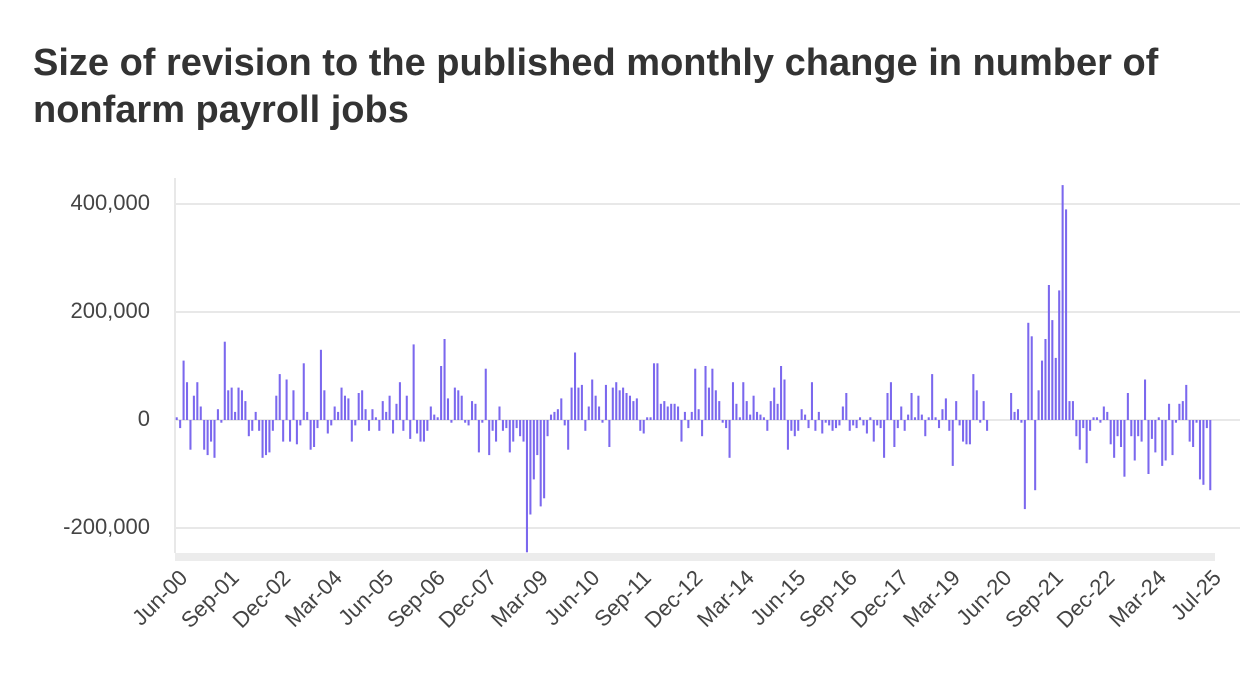  I want to click on x-tick-label: Mar-24, so click(1137, 598).